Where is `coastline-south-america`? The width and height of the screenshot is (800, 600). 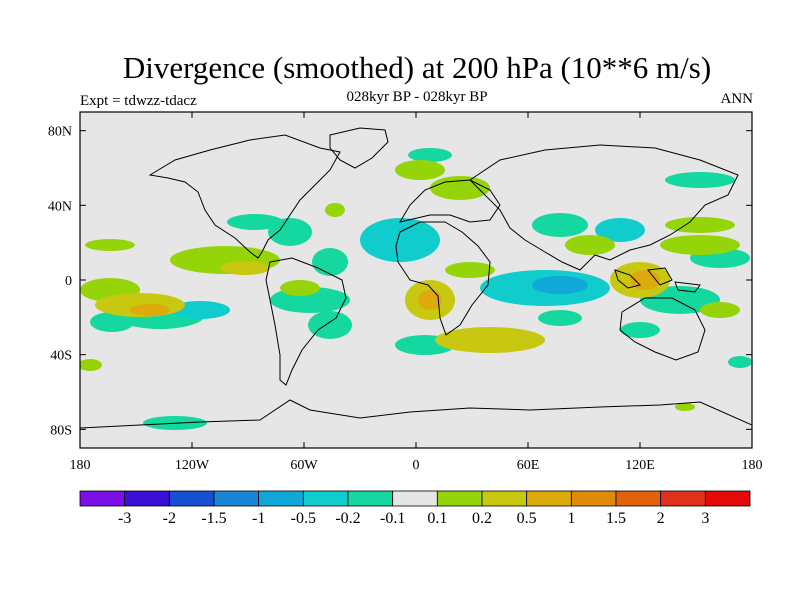
coastline-south-america is located at coordinates (306, 321).